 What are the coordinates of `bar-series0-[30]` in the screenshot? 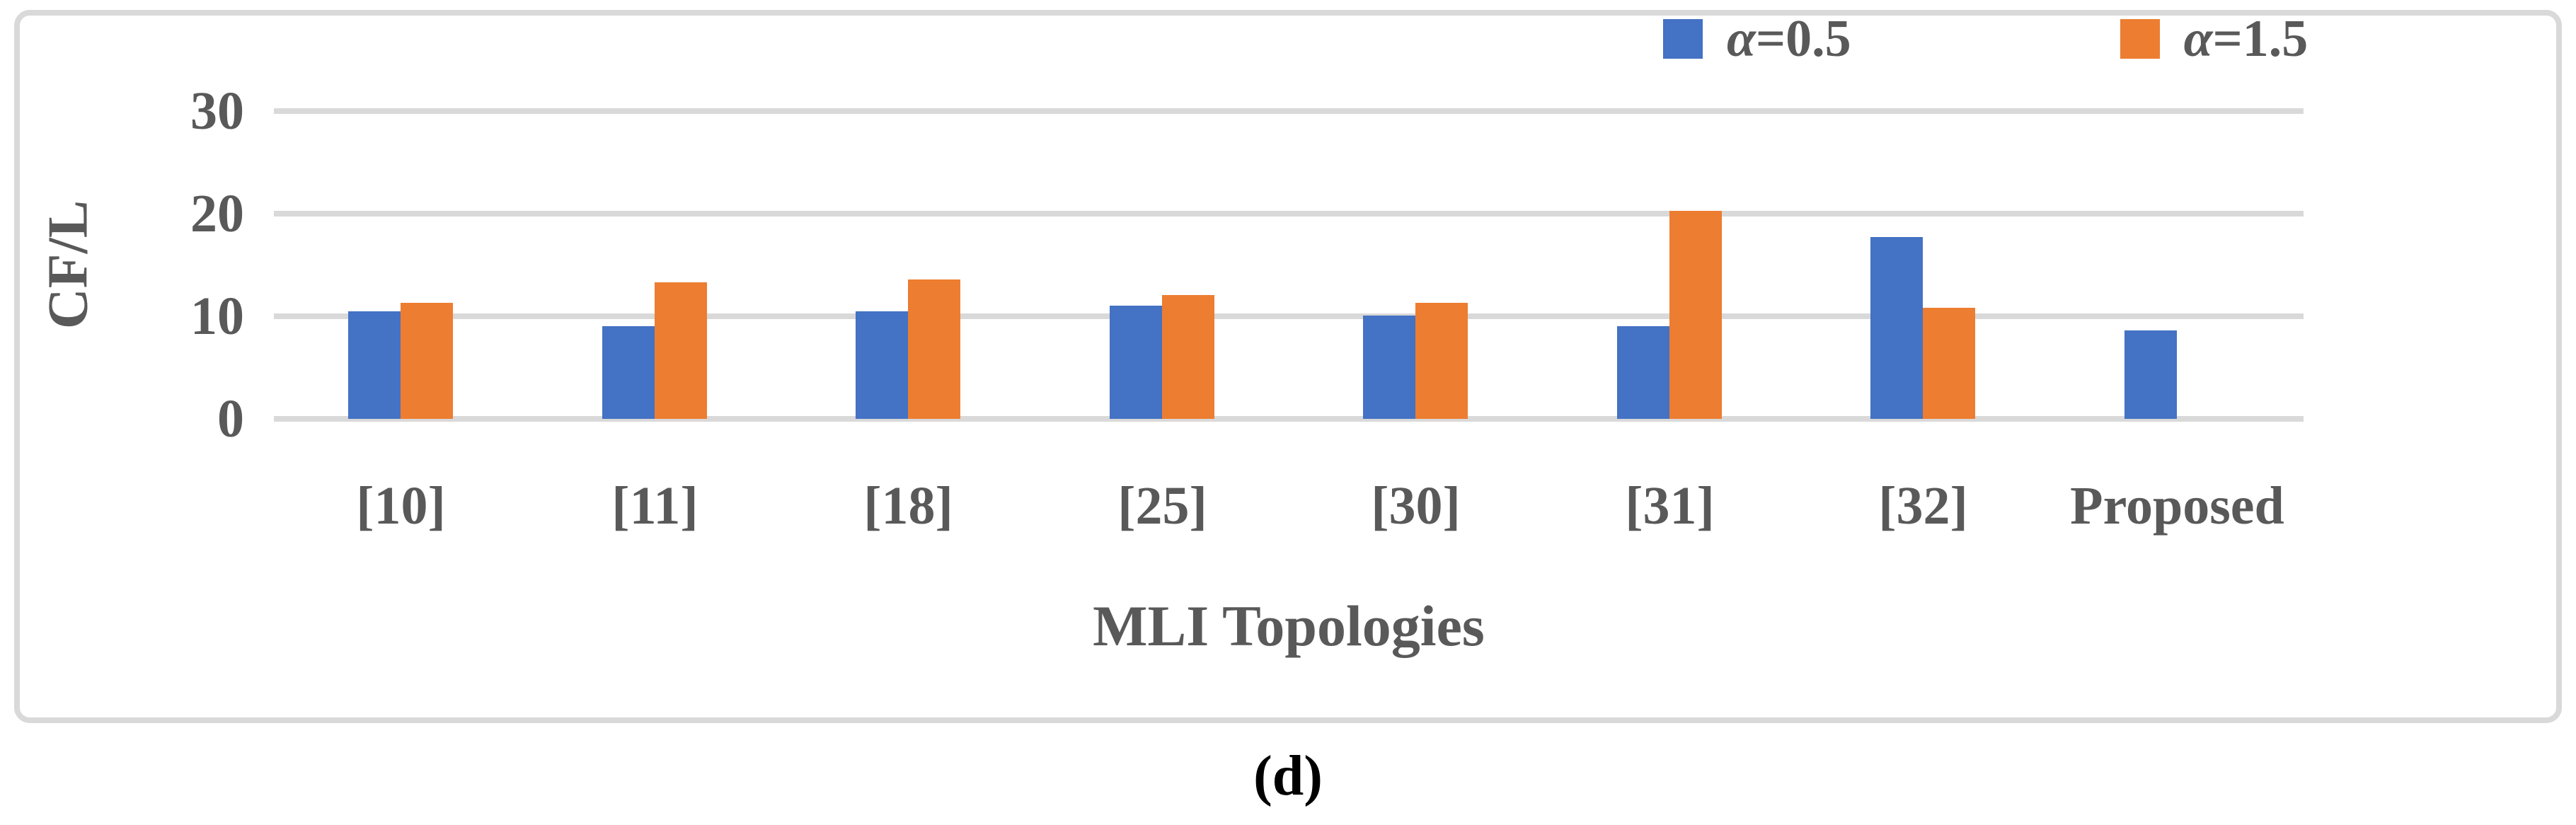 It's located at (1389, 367).